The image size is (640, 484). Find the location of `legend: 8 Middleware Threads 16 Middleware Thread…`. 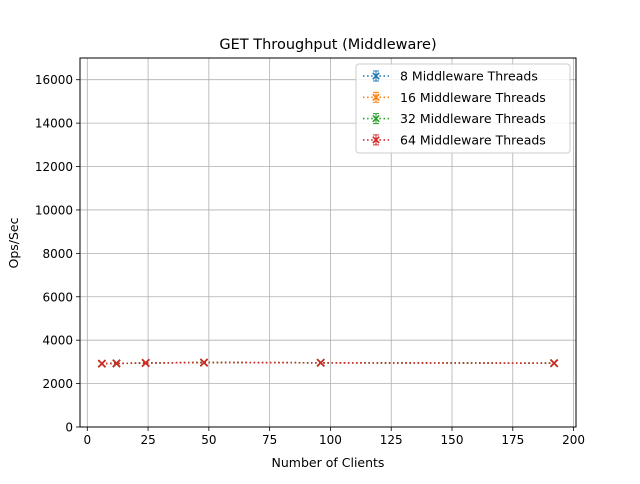

legend: 8 Middleware Threads 16 Middleware Thread… is located at coordinates (463, 108).